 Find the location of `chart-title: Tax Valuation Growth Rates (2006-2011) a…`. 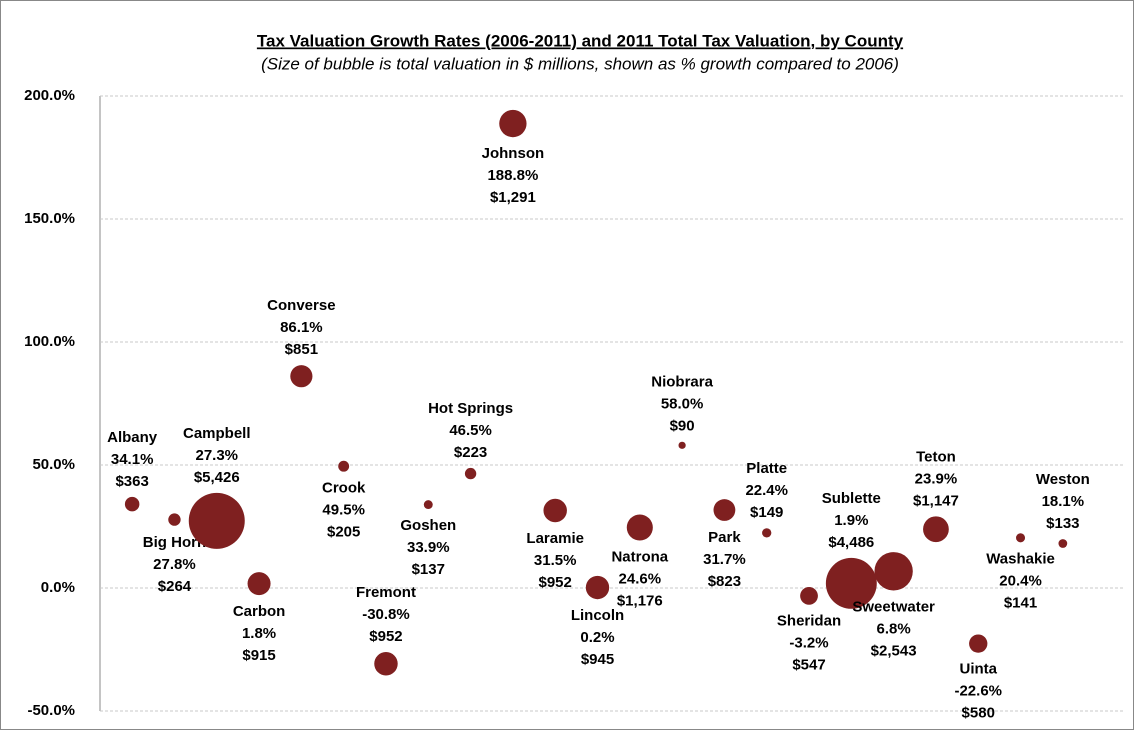

chart-title: Tax Valuation Growth Rates (2006-2011) a… is located at coordinates (580, 40).